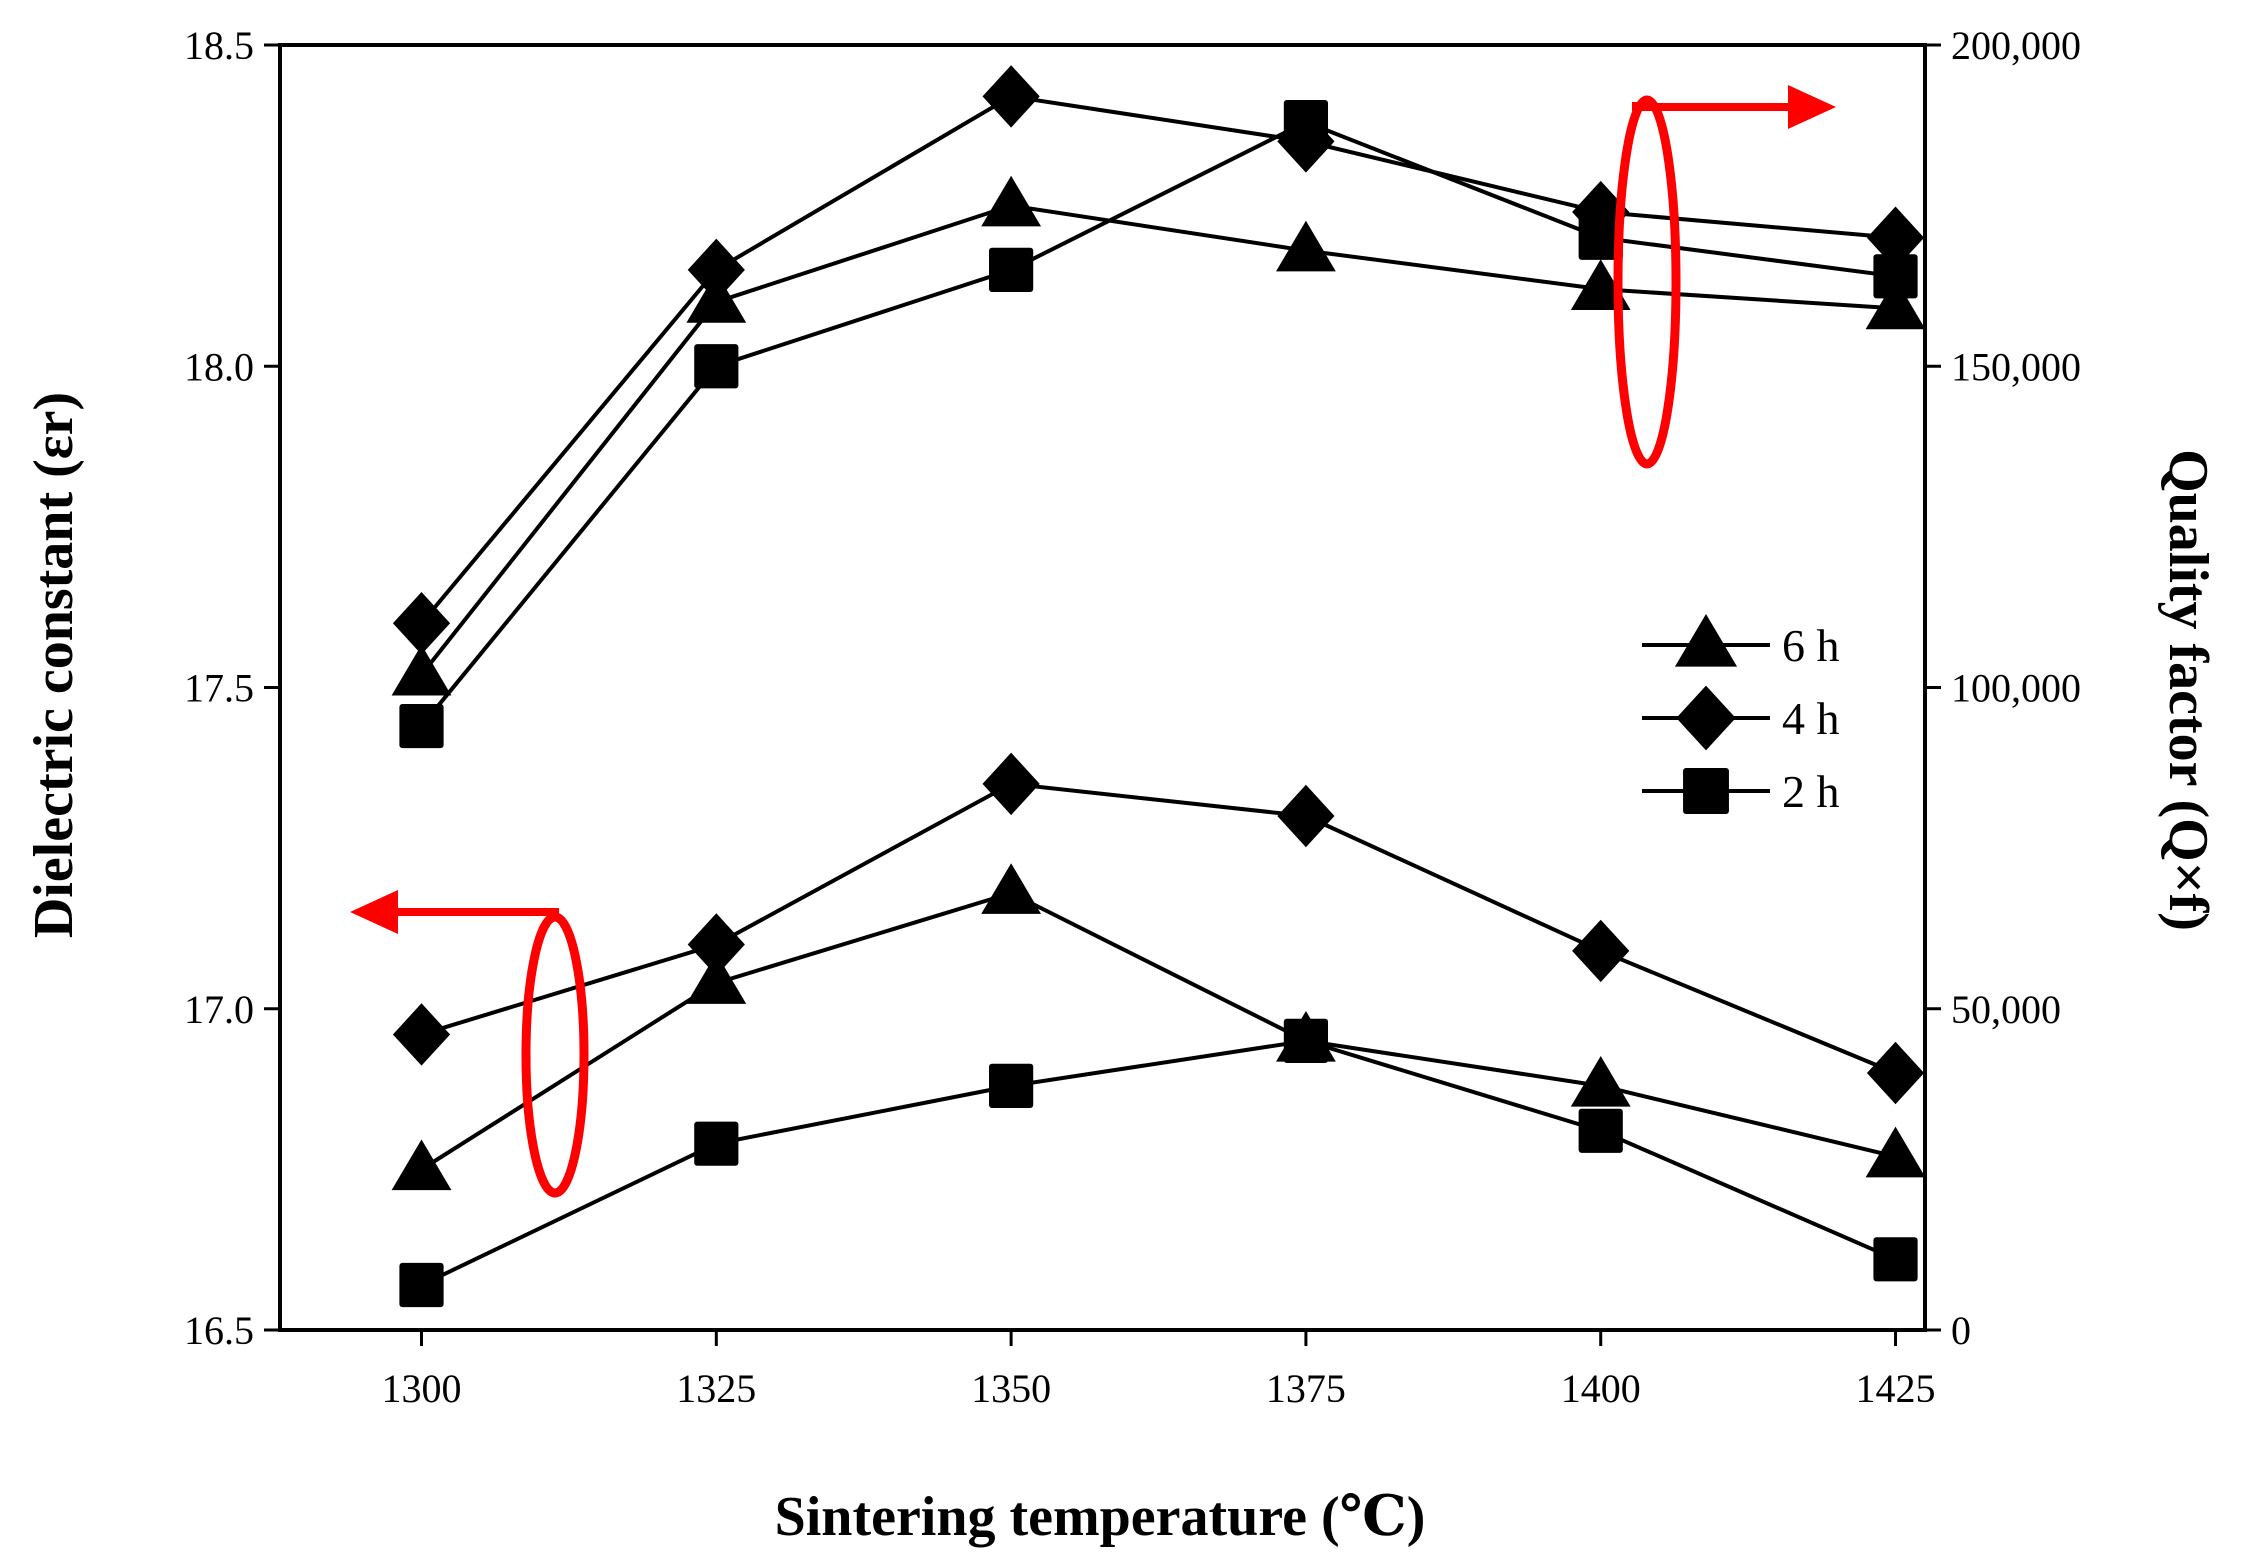 The image size is (2249, 1565). Describe the element at coordinates (1100, 1517) in the screenshot. I see `x-axis-title: Sintering temperature (℃)` at that location.